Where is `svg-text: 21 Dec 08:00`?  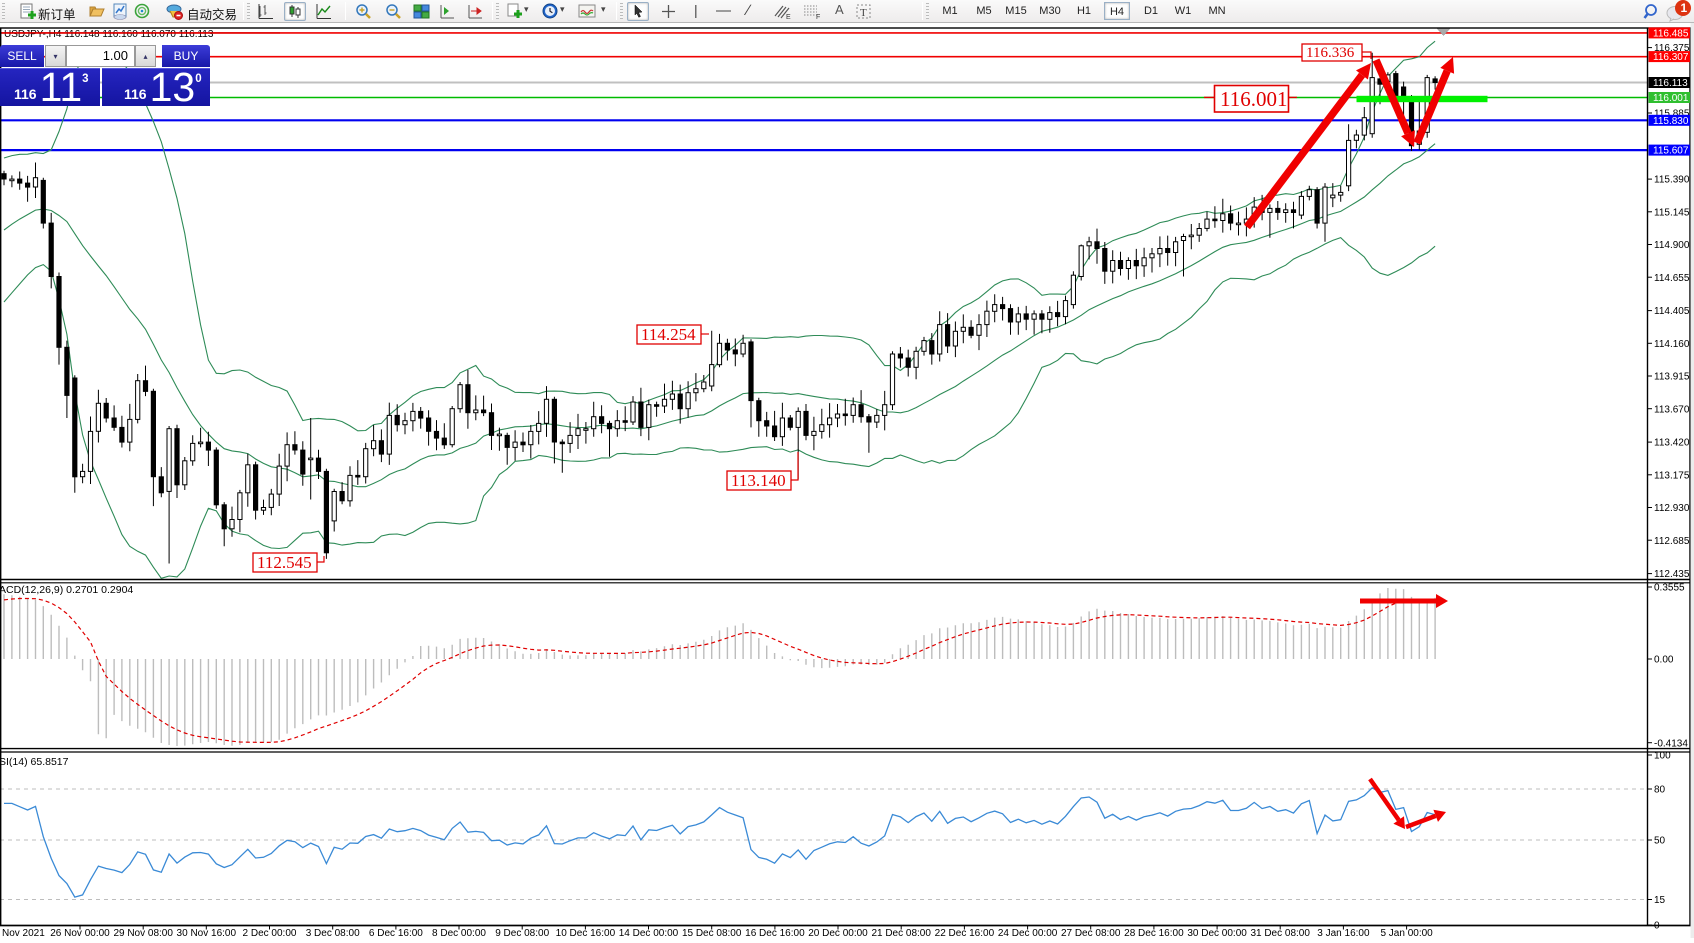 svg-text: 21 Dec 08:00 is located at coordinates (901, 933).